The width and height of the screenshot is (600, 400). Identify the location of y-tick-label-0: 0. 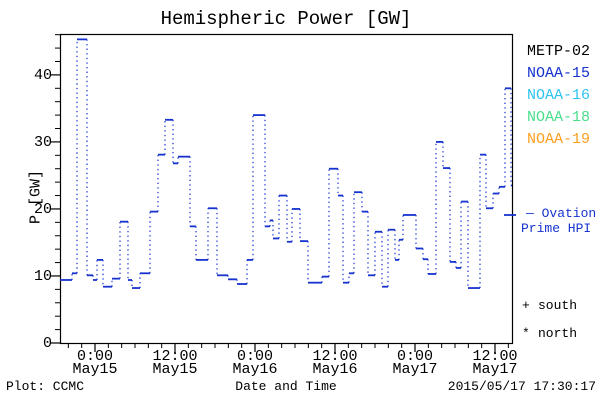
(47, 343).